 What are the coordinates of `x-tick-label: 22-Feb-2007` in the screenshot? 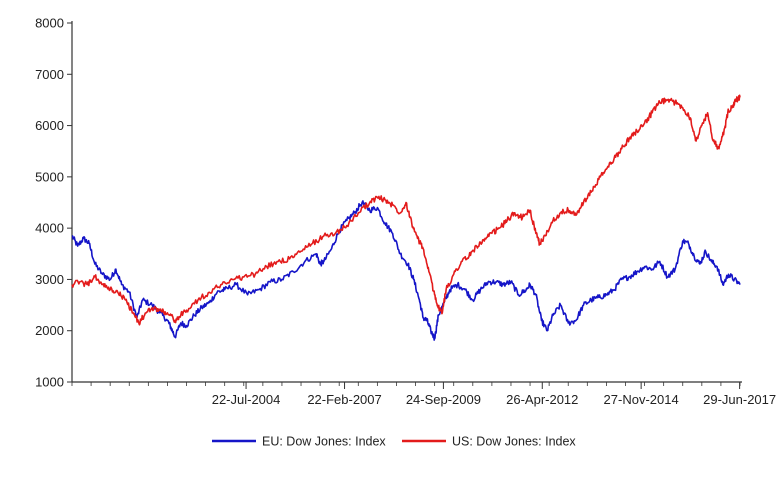 It's located at (344, 399).